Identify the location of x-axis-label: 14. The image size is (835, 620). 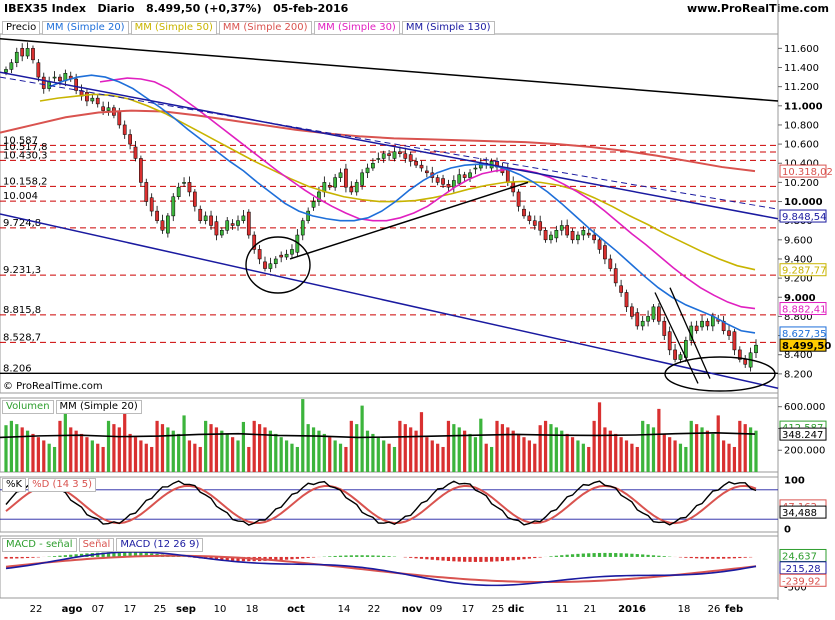
(344, 609).